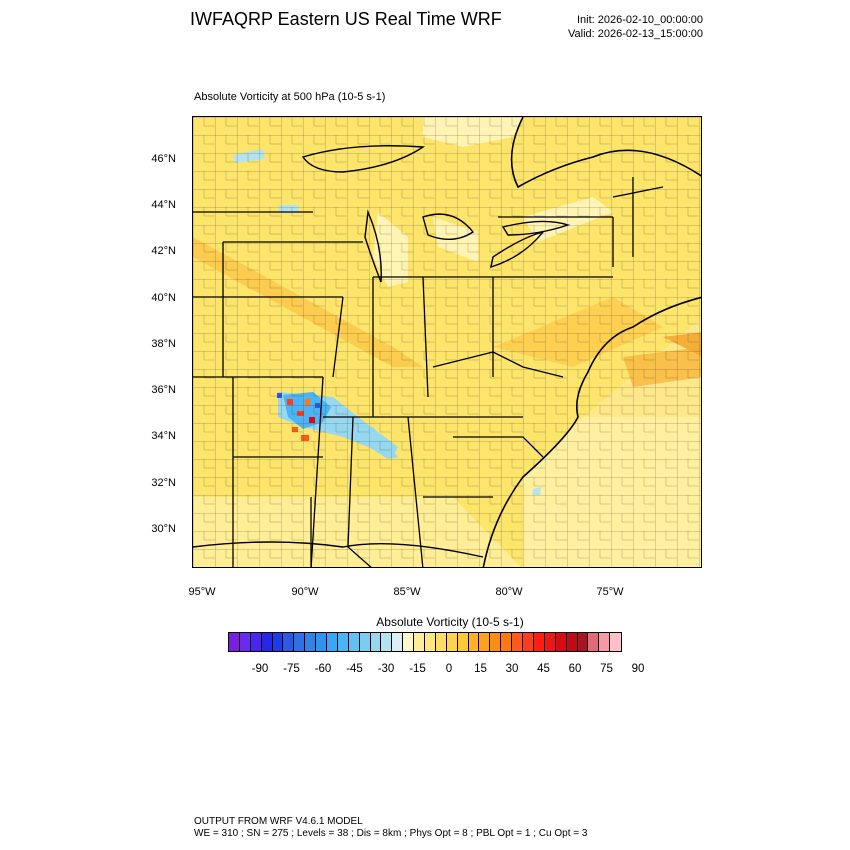 The image size is (850, 850). Describe the element at coordinates (543, 669) in the screenshot. I see `colorbar-tick-label: 45` at that location.